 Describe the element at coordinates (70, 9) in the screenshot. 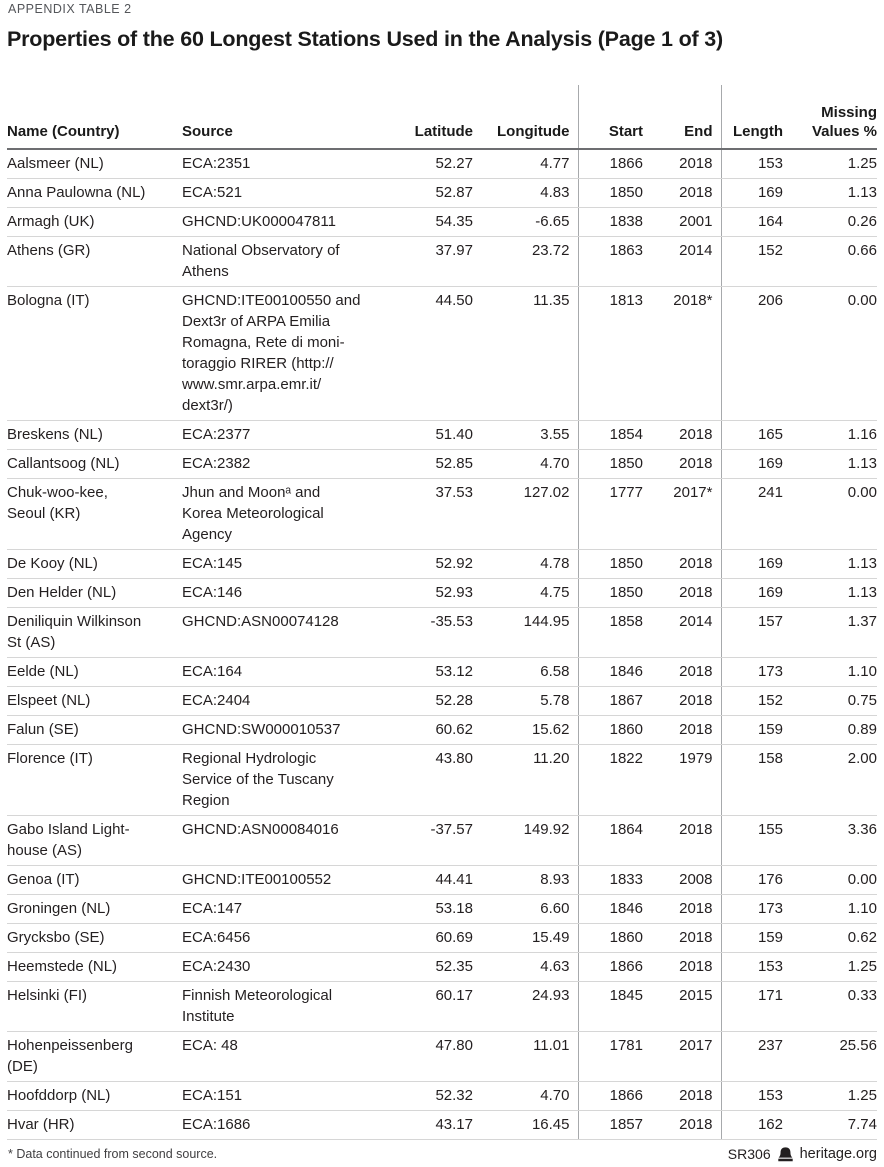

I see `appendix-table-label: APPENDIX TABLE 2` at that location.